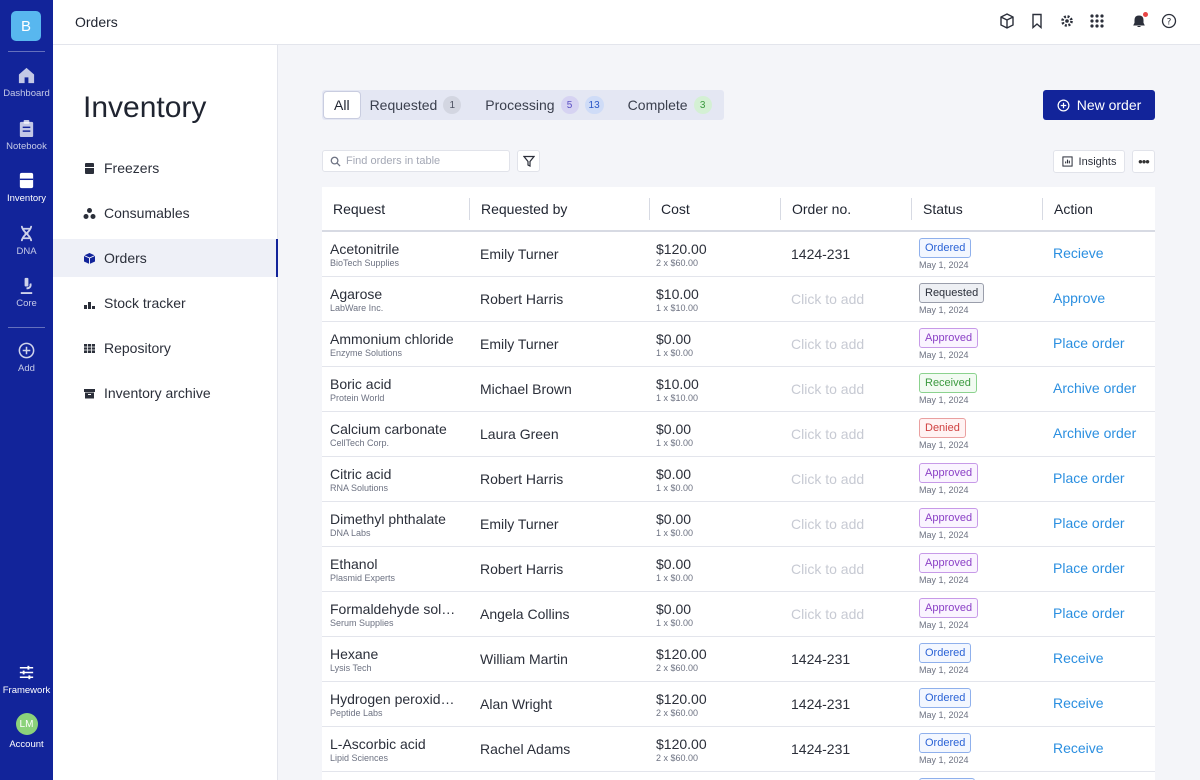 This screenshot has width=1200, height=780. Describe the element at coordinates (26, 357) in the screenshot. I see `rail-item-add: Add` at that location.